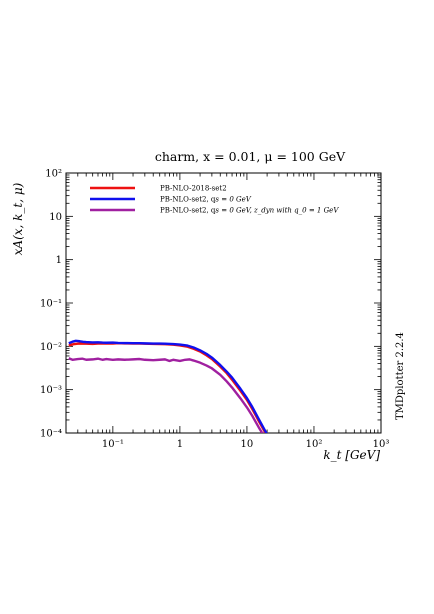 The image size is (434, 614). What do you see at coordinates (381, 444) in the screenshot?
I see `x-tick-label: 10³` at bounding box center [381, 444].